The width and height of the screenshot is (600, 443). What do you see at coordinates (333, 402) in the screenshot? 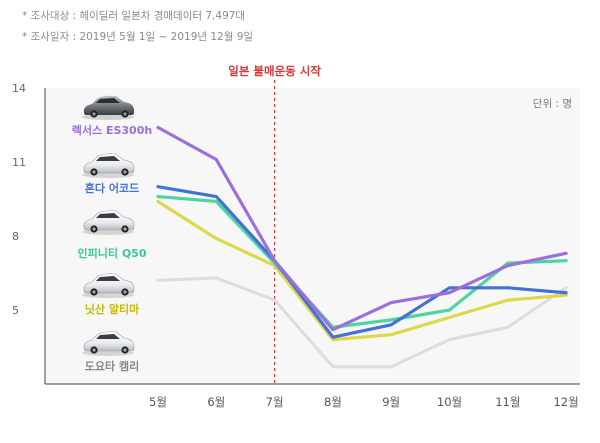
I see `x-tick-label: 8월` at bounding box center [333, 402].